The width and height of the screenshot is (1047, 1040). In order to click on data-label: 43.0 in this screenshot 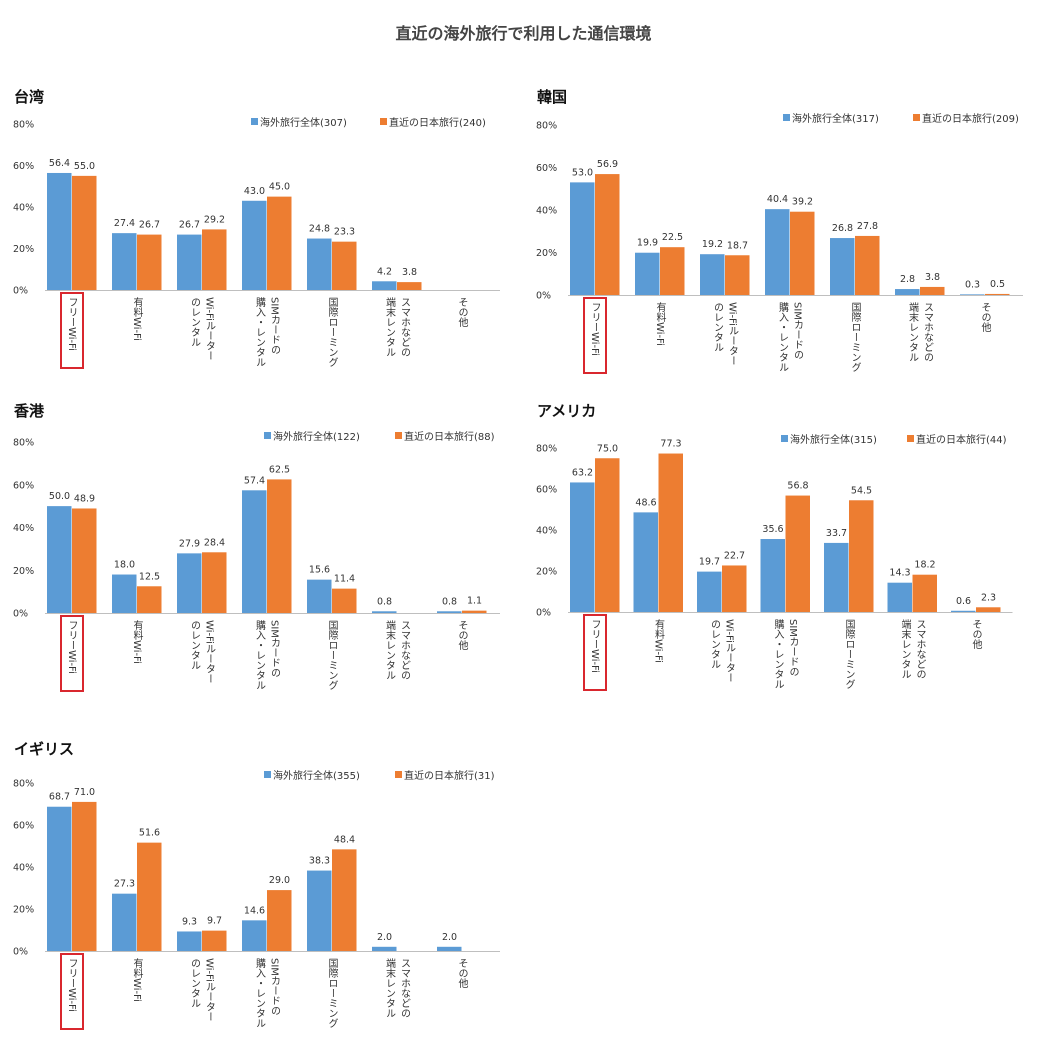, I will do `click(254, 191)`.